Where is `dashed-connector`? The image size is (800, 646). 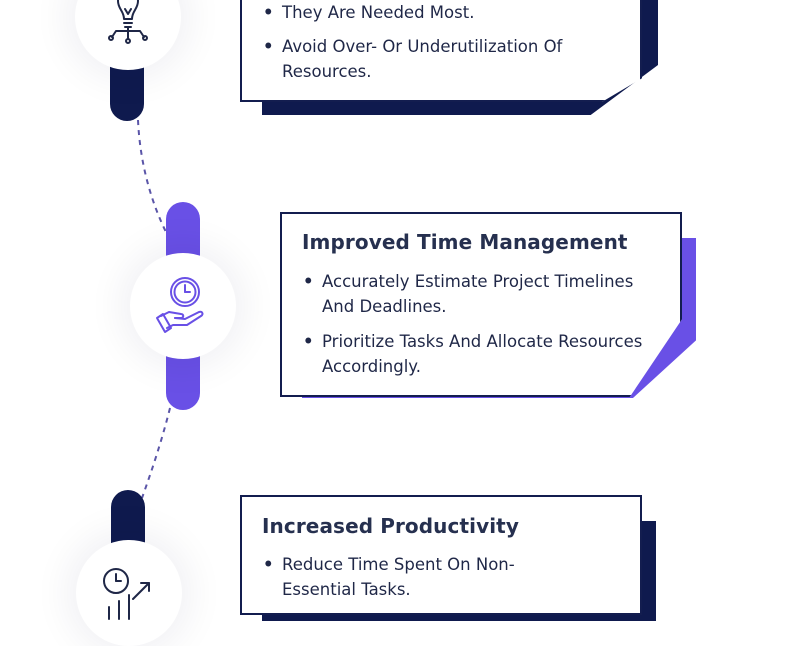
dashed-connector is located at coordinates (154, 309).